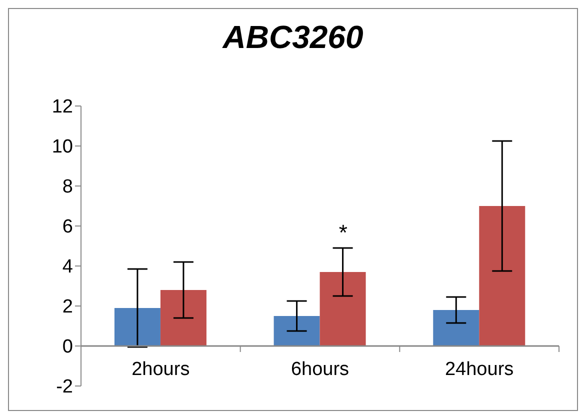 Image resolution: width=586 pixels, height=419 pixels. What do you see at coordinates (67, 307) in the screenshot?
I see `y-tick-label: 2` at bounding box center [67, 307].